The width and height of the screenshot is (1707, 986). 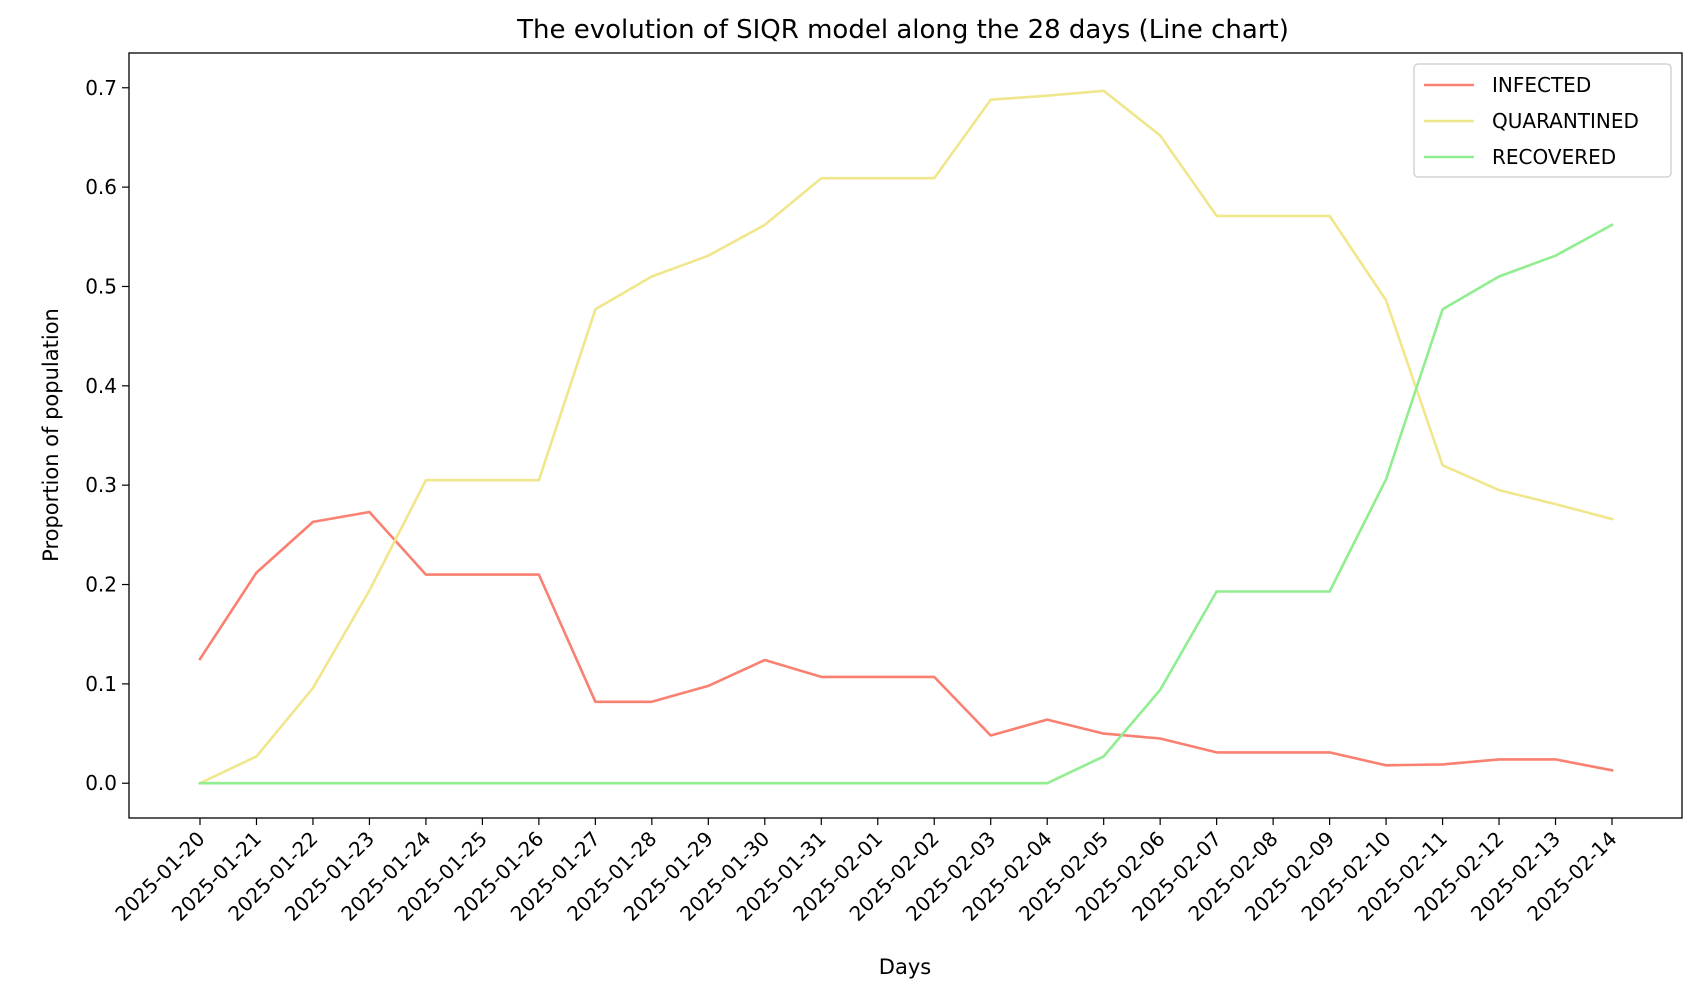 I want to click on y-tick-label: 0.7, so click(x=101, y=88).